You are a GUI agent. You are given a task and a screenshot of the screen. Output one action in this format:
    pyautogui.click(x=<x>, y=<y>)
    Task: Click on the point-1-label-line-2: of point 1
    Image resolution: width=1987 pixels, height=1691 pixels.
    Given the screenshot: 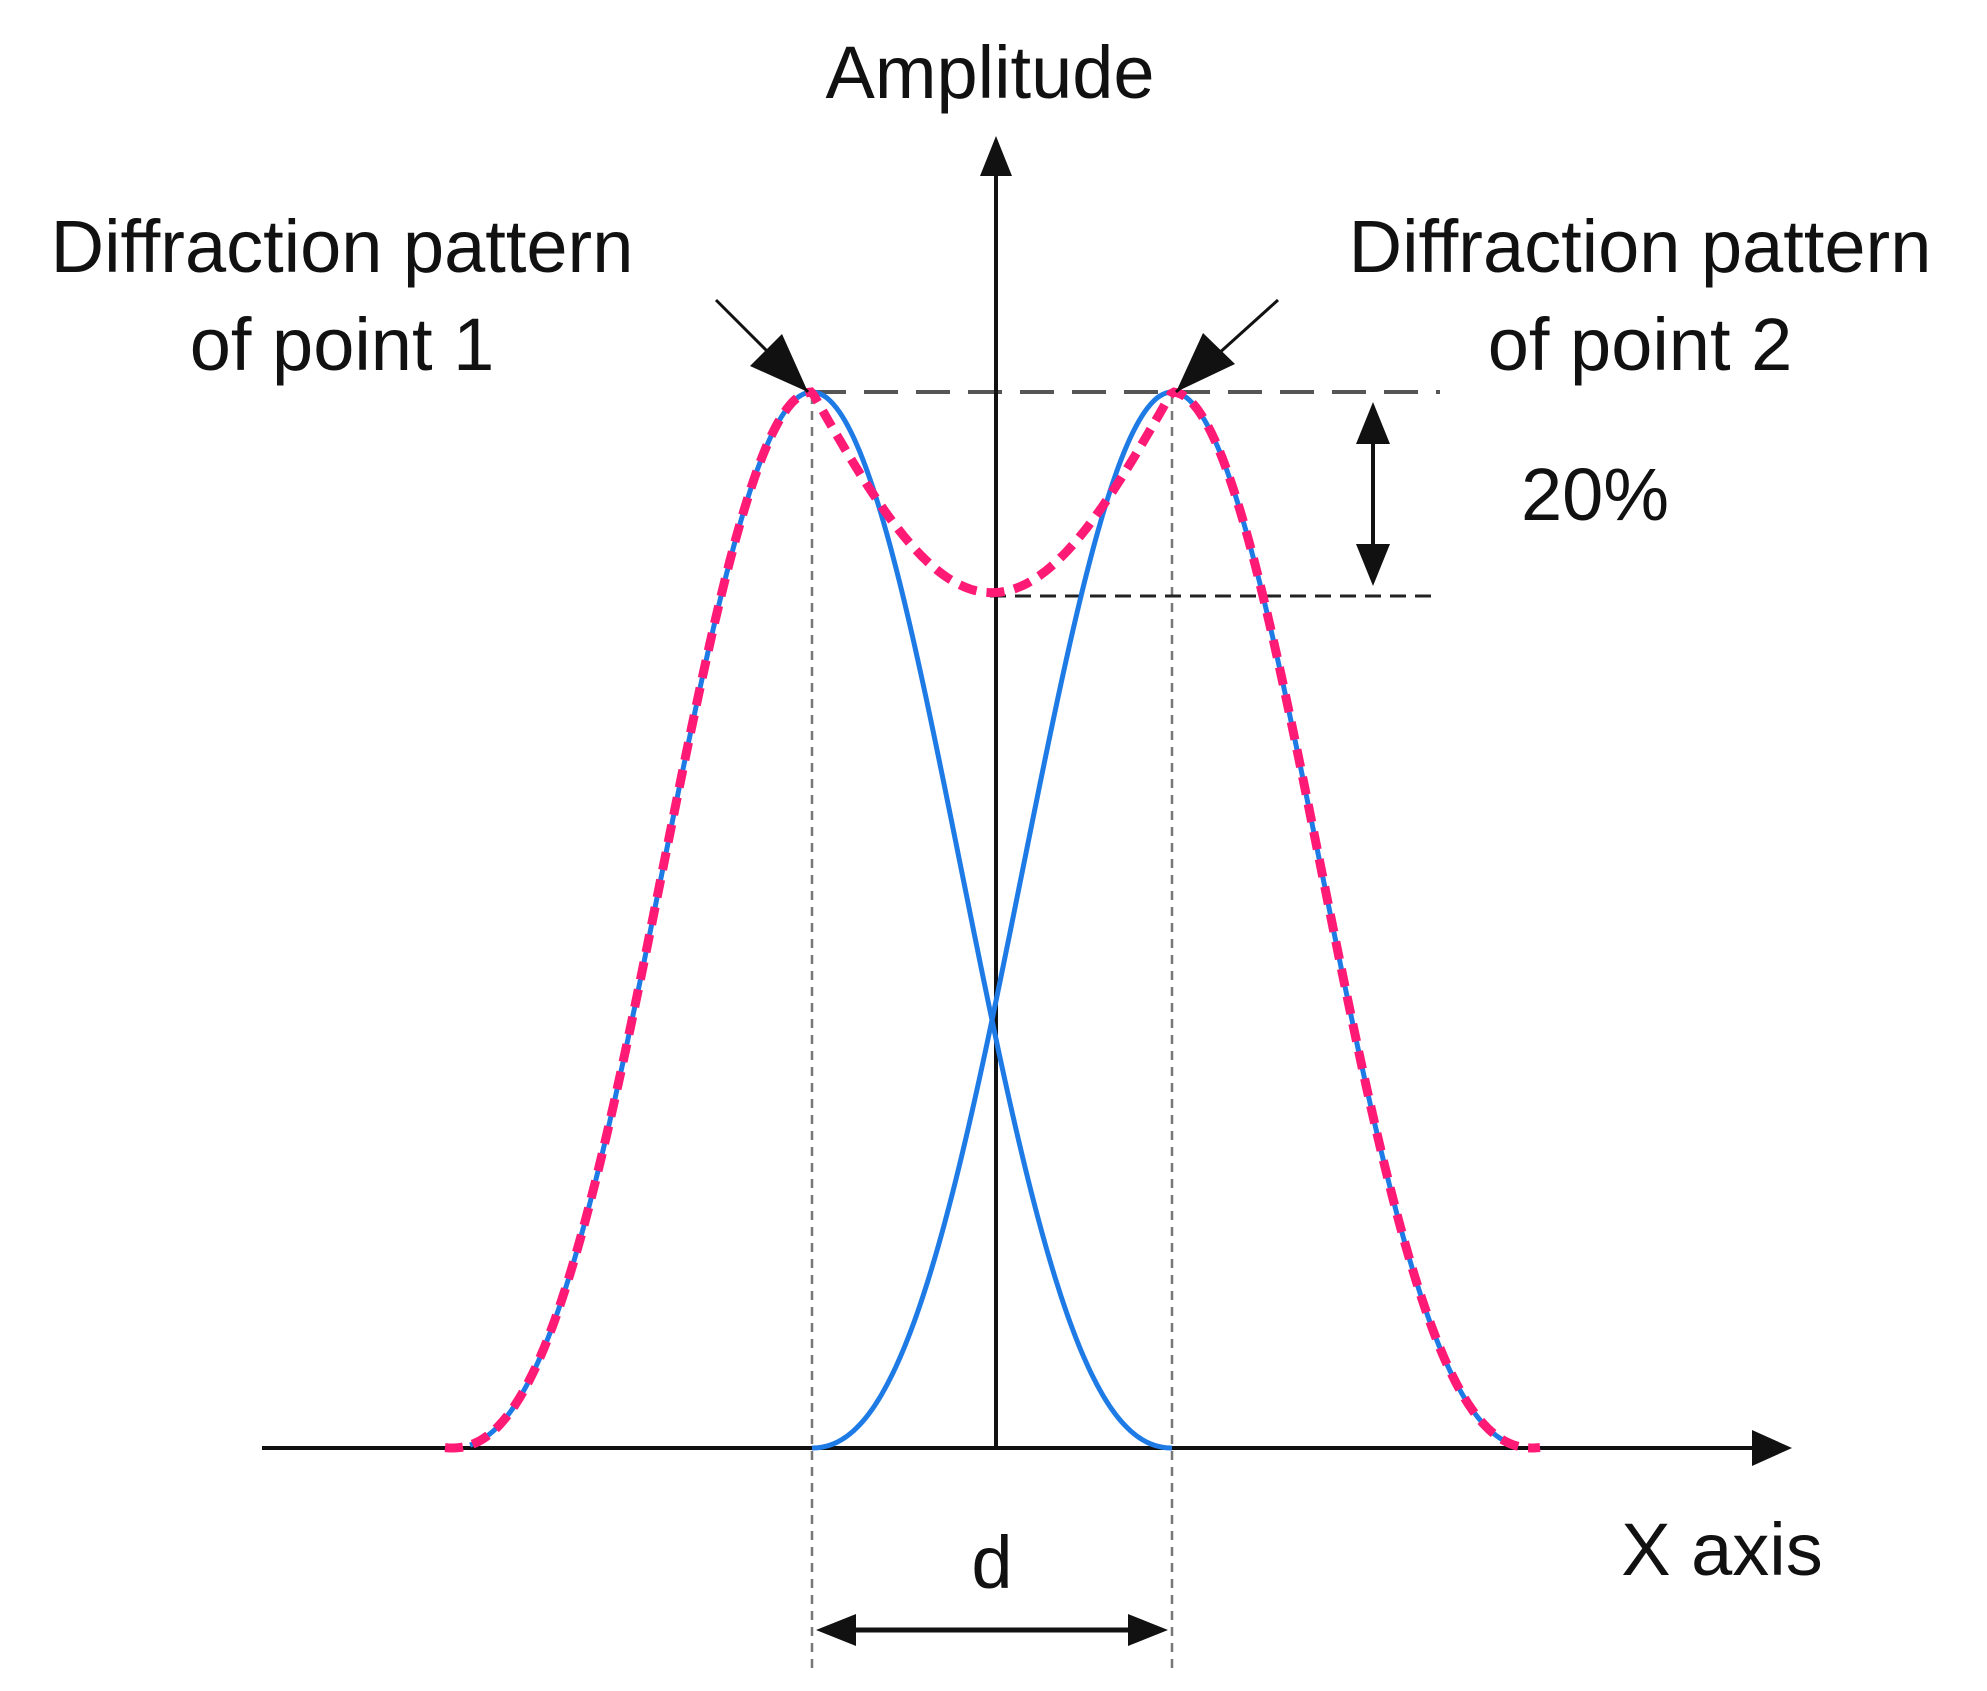 What is the action you would take?
    pyautogui.click(x=342, y=344)
    